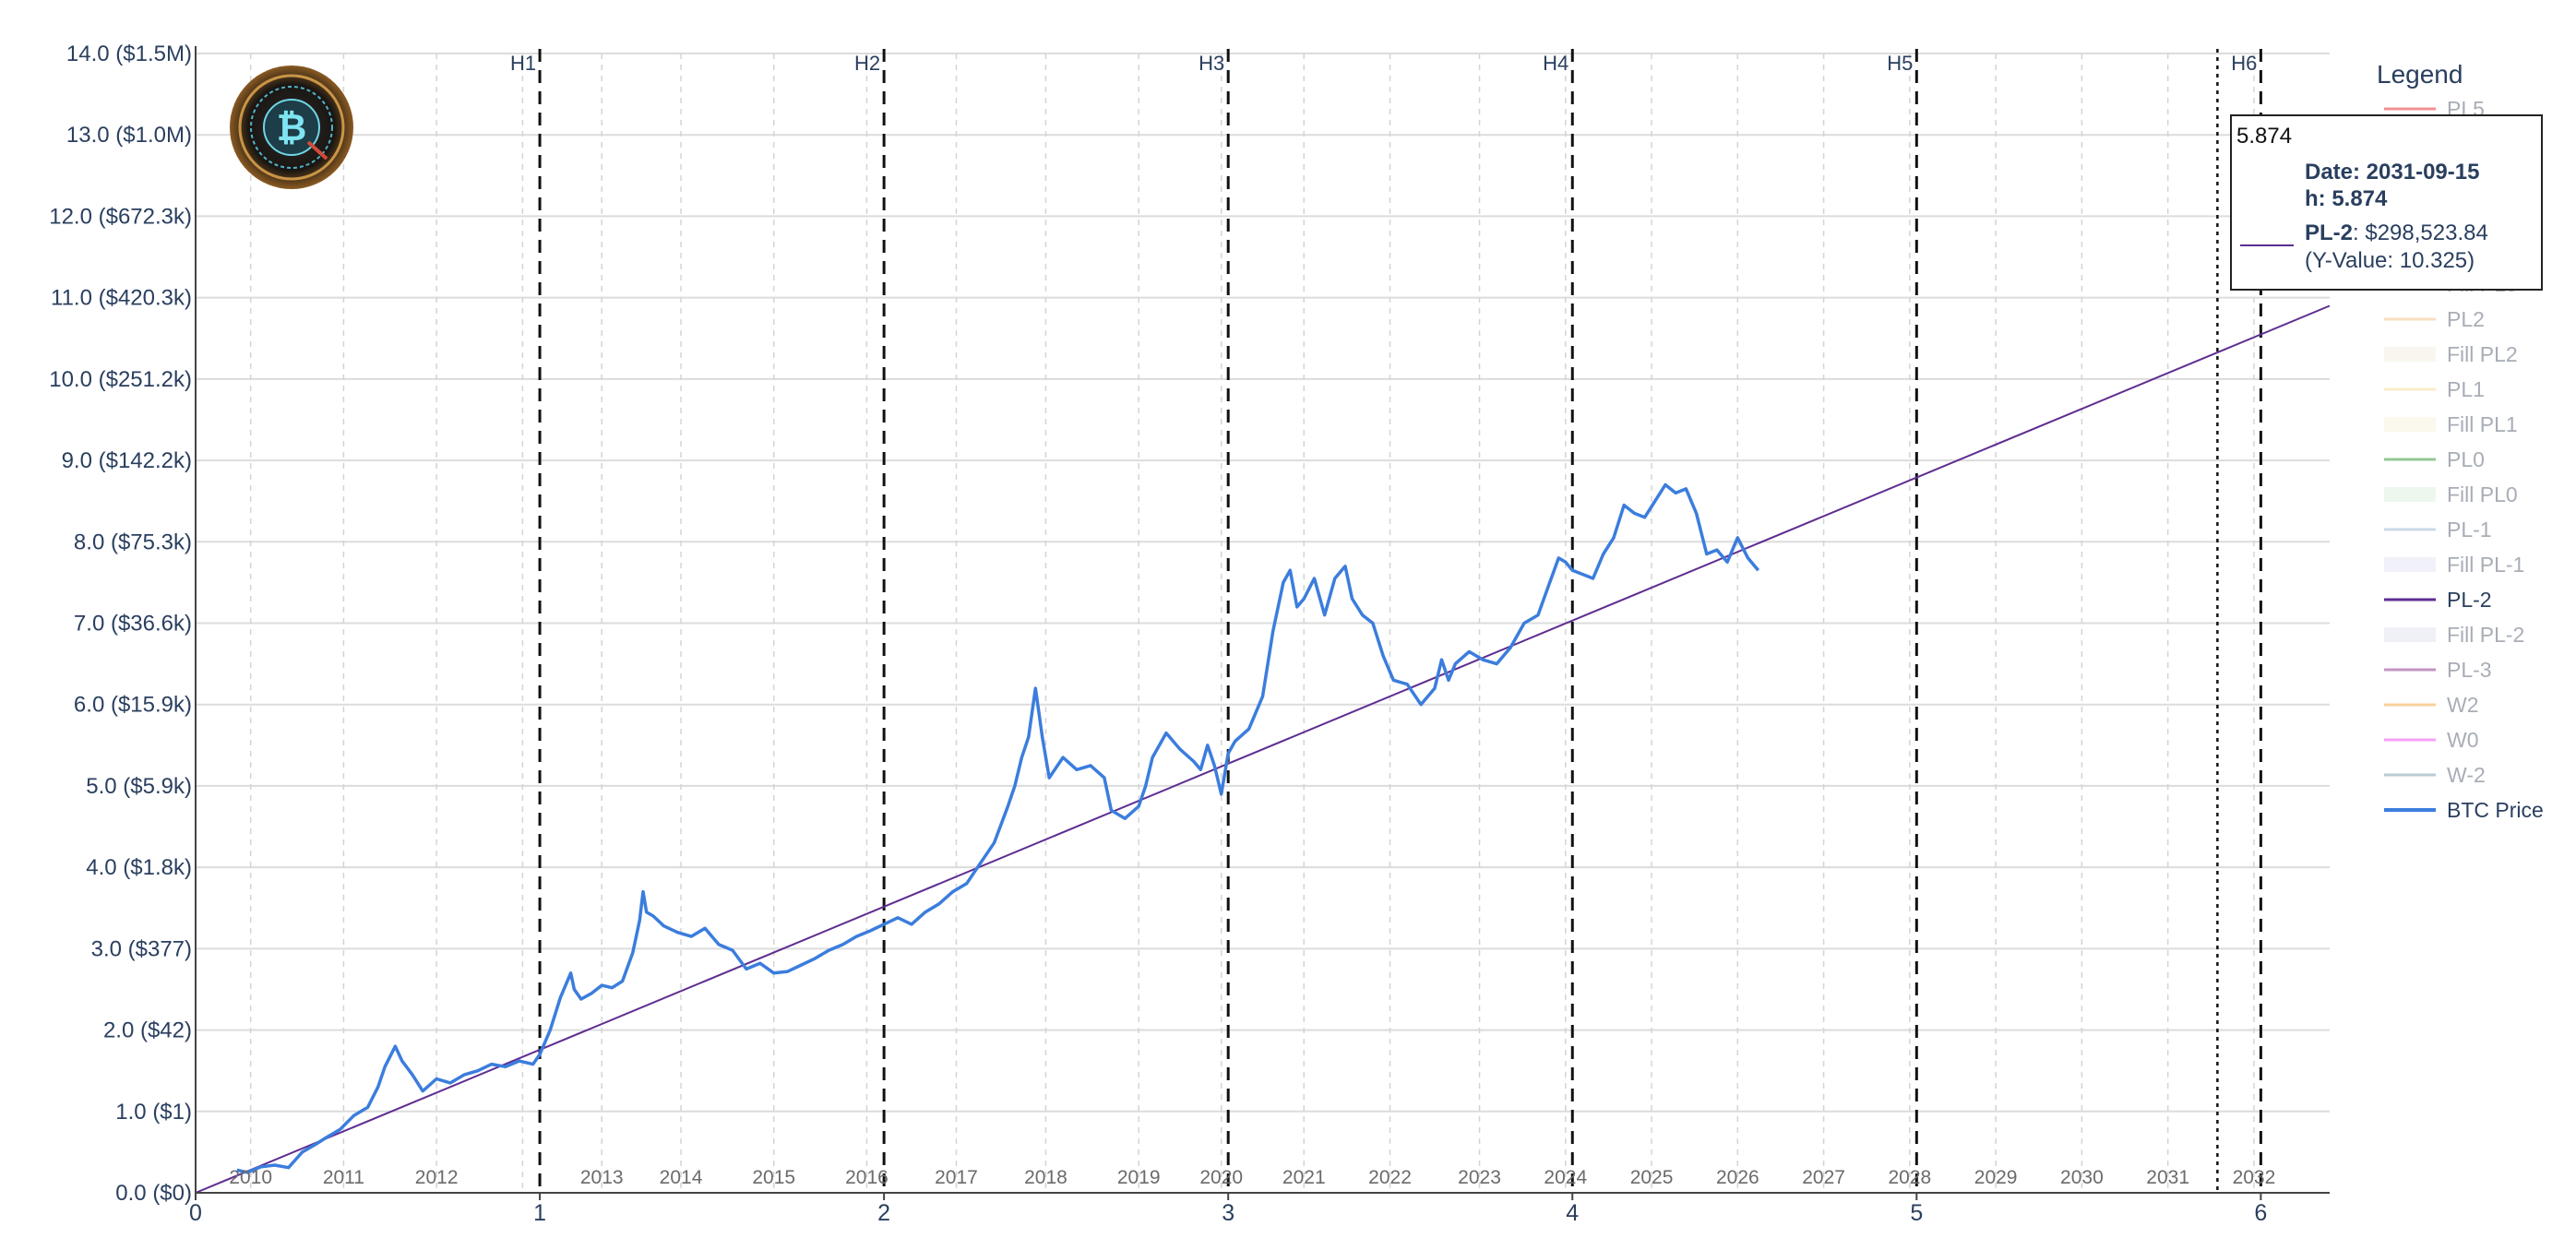 The width and height of the screenshot is (2576, 1250). I want to click on halving-label: H1, so click(523, 64).